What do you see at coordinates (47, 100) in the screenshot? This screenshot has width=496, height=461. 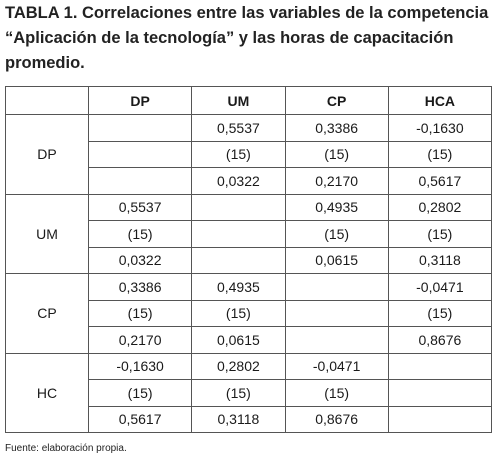 I see `corner-cell` at bounding box center [47, 100].